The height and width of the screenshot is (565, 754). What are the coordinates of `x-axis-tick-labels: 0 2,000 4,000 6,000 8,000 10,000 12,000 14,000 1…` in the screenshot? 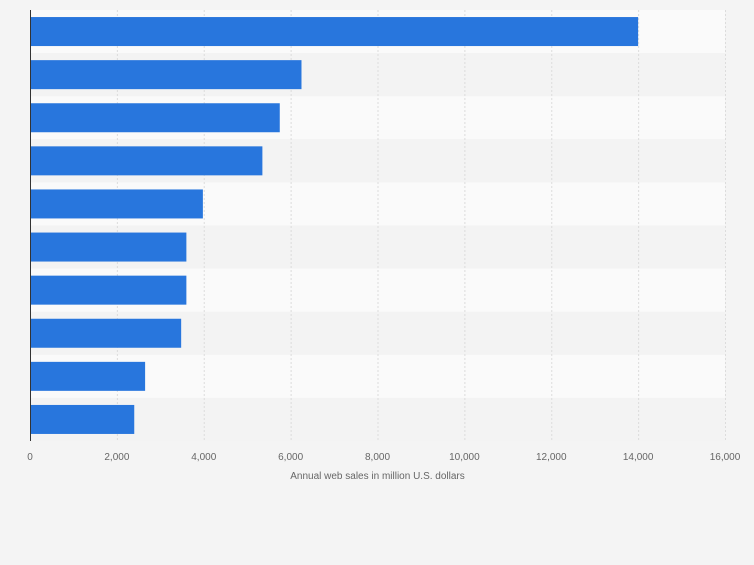 It's located at (384, 457).